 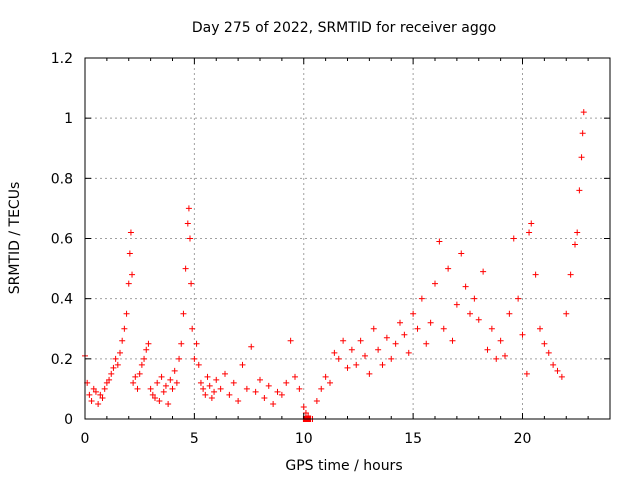 What do you see at coordinates (523, 439) in the screenshot?
I see `x-tick-label: 20` at bounding box center [523, 439].